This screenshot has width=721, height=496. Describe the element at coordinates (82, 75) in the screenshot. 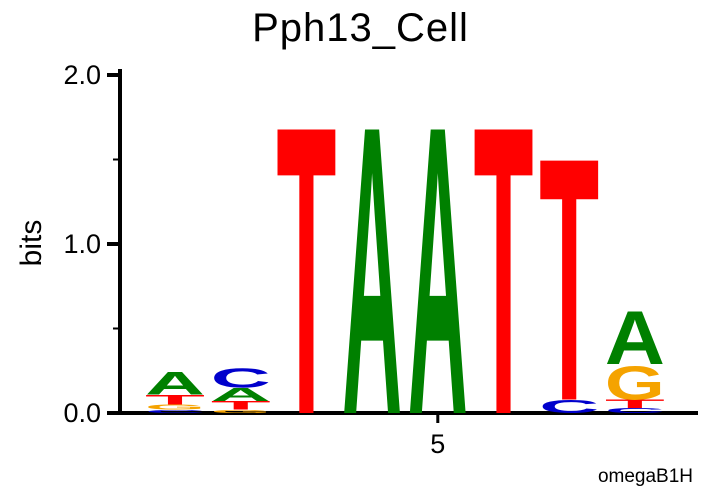

I see `y-tick-label: 2.0` at that location.